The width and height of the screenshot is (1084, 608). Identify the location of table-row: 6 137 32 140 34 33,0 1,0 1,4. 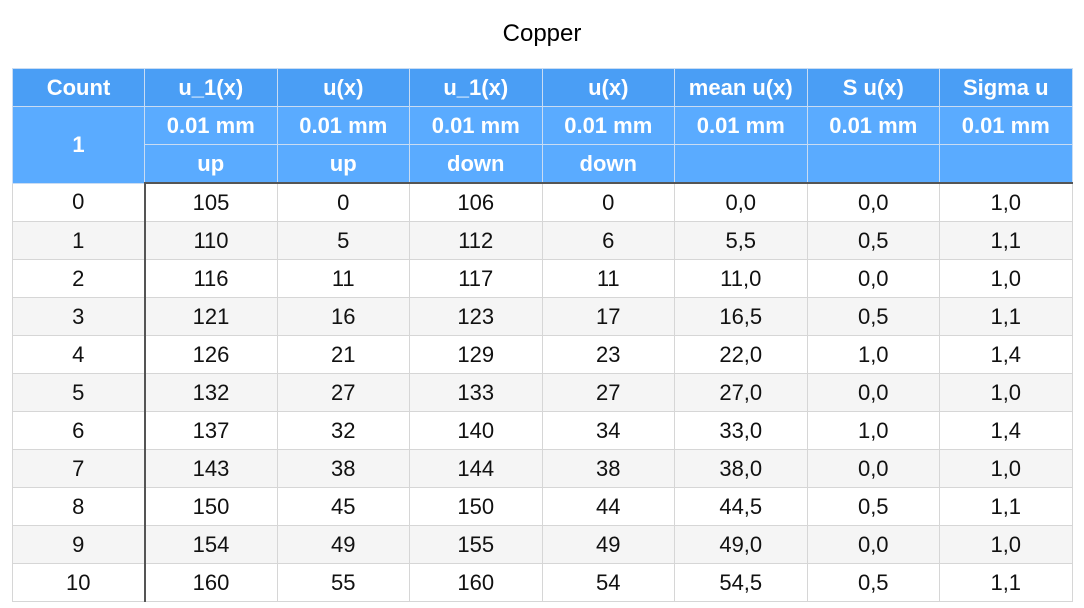
(542, 430).